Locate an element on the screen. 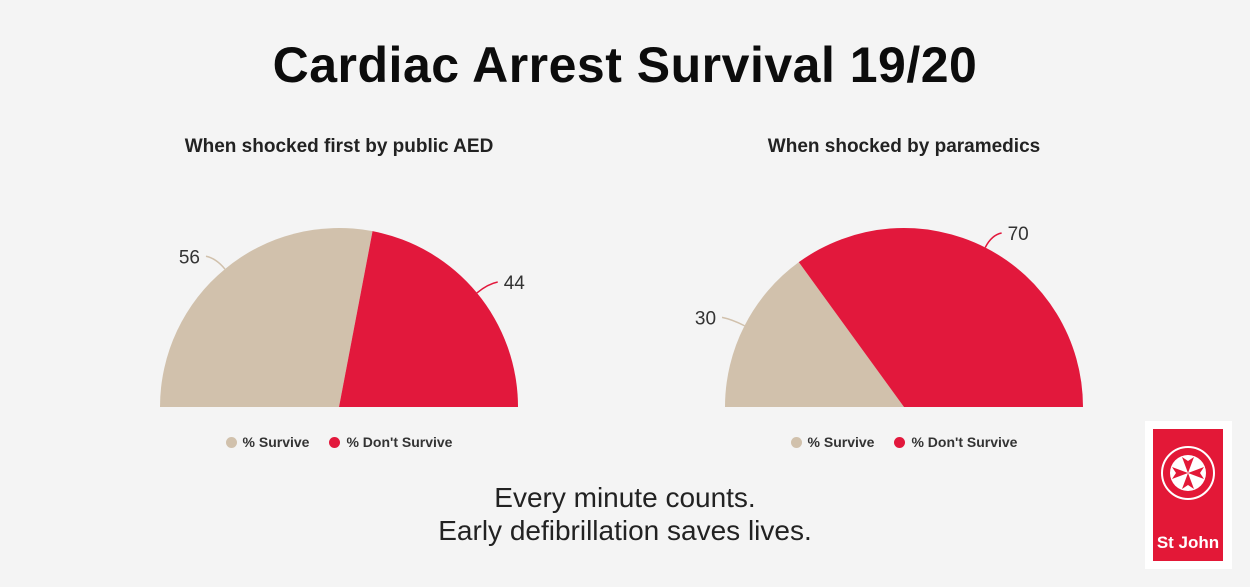  legend-public-aed: % Survive % Don't Survive is located at coordinates (339, 442).